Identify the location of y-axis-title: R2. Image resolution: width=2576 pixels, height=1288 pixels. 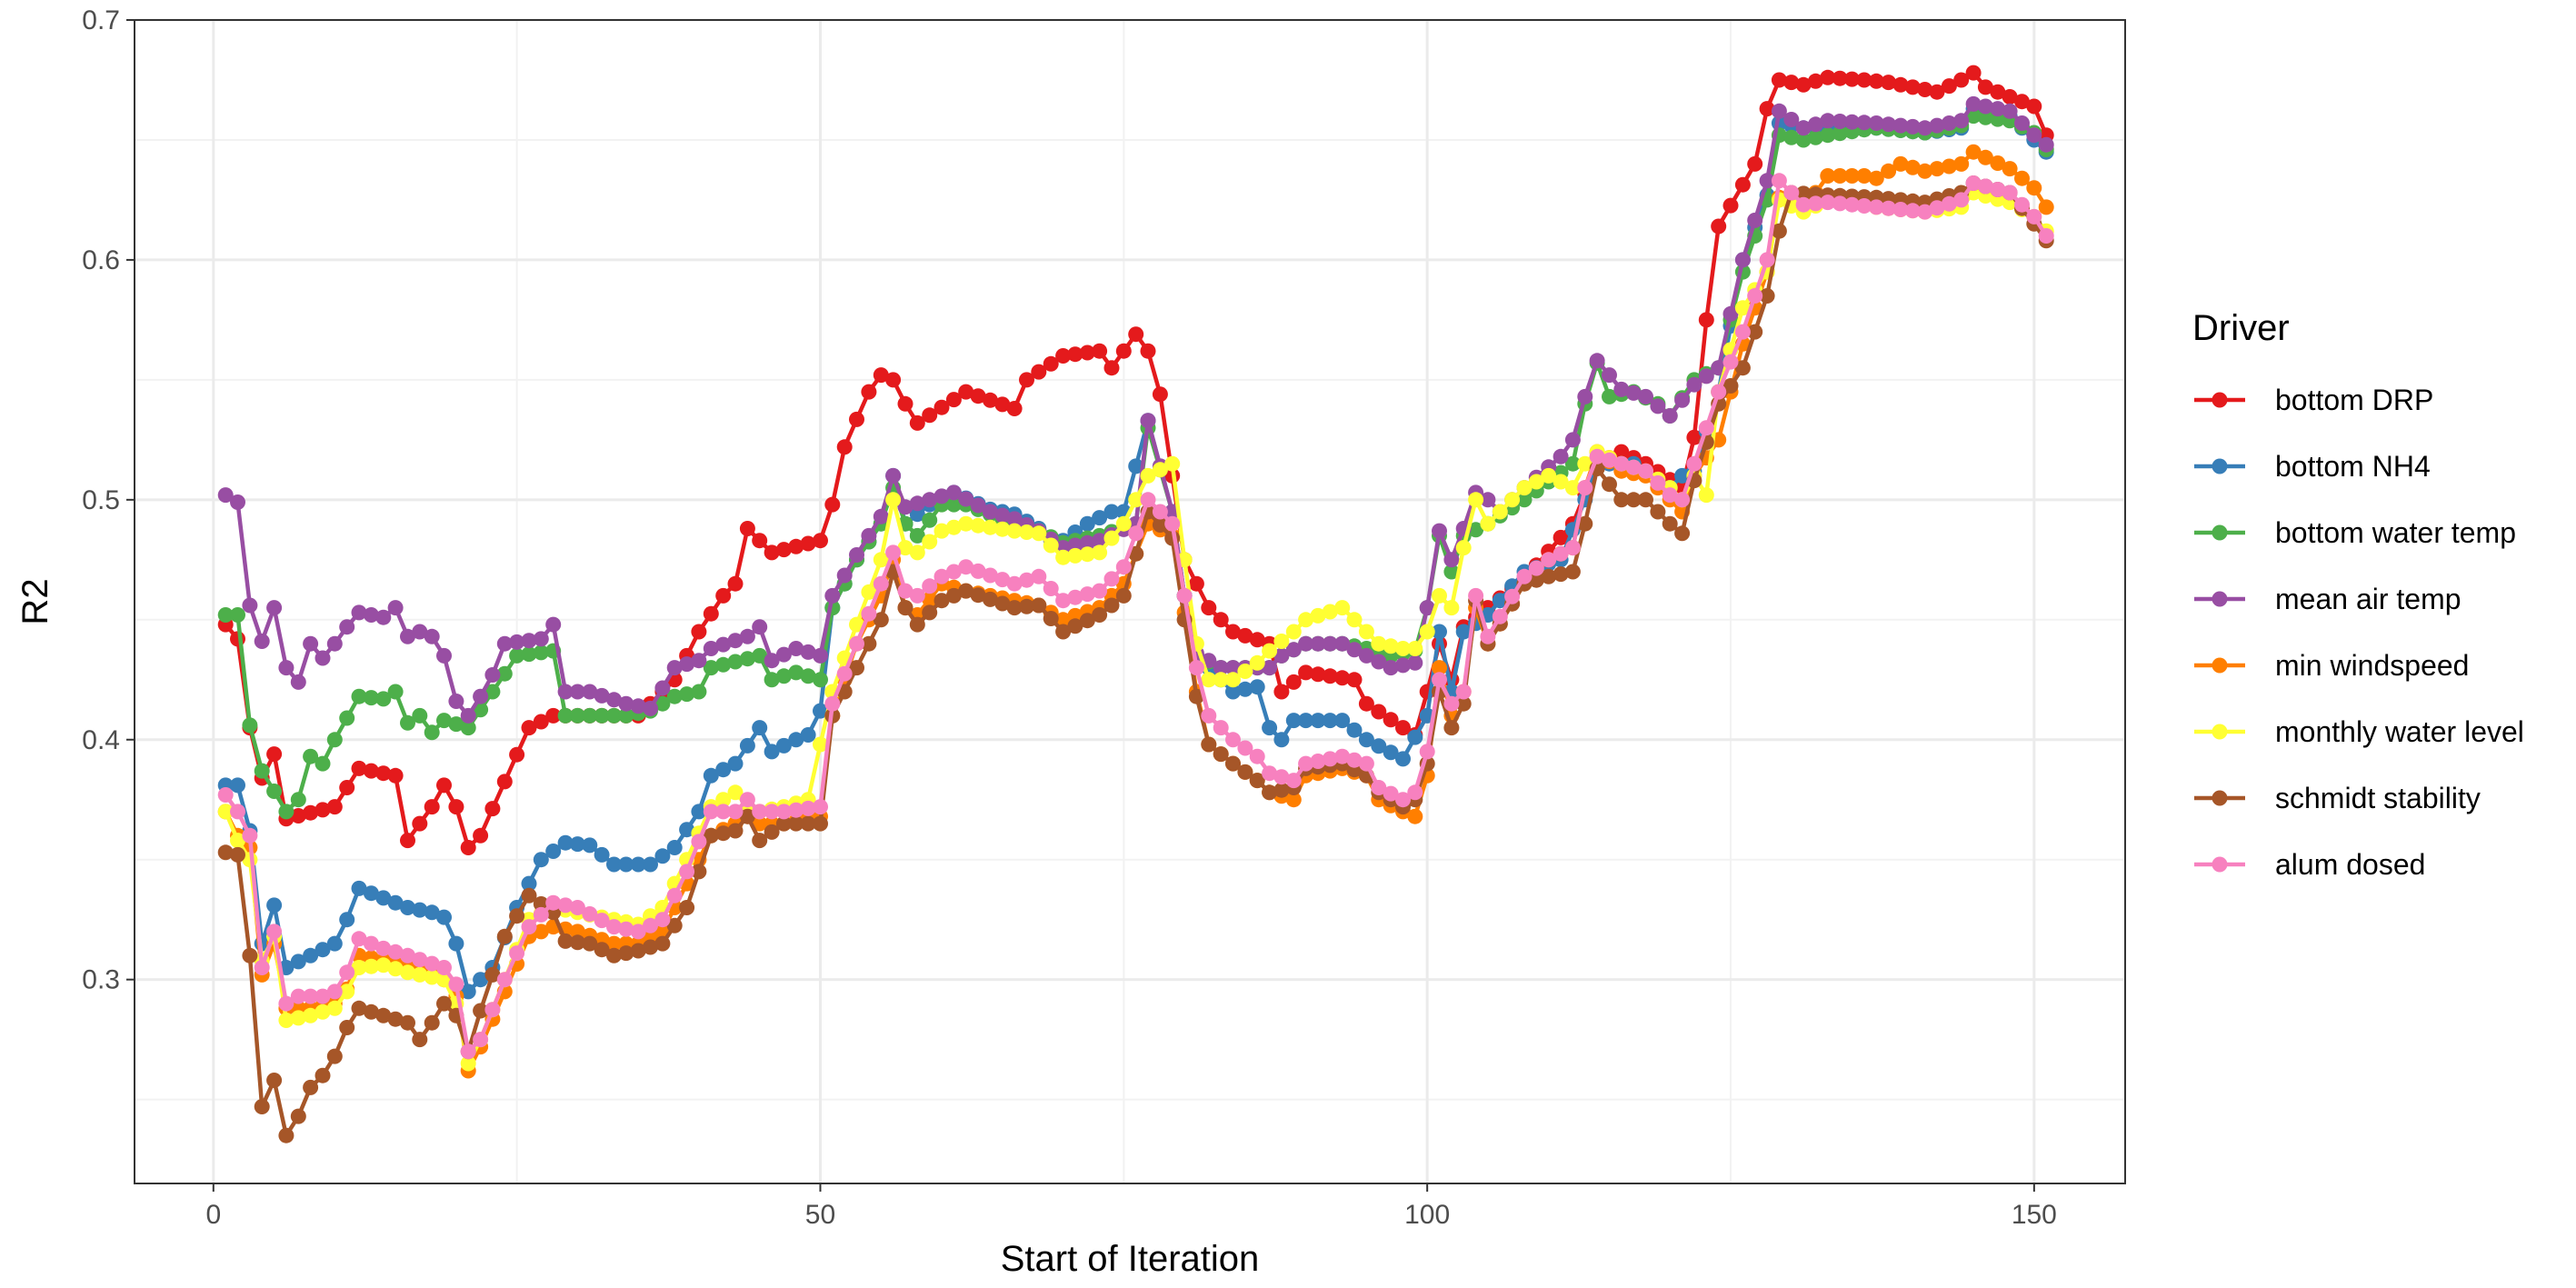
(35, 601).